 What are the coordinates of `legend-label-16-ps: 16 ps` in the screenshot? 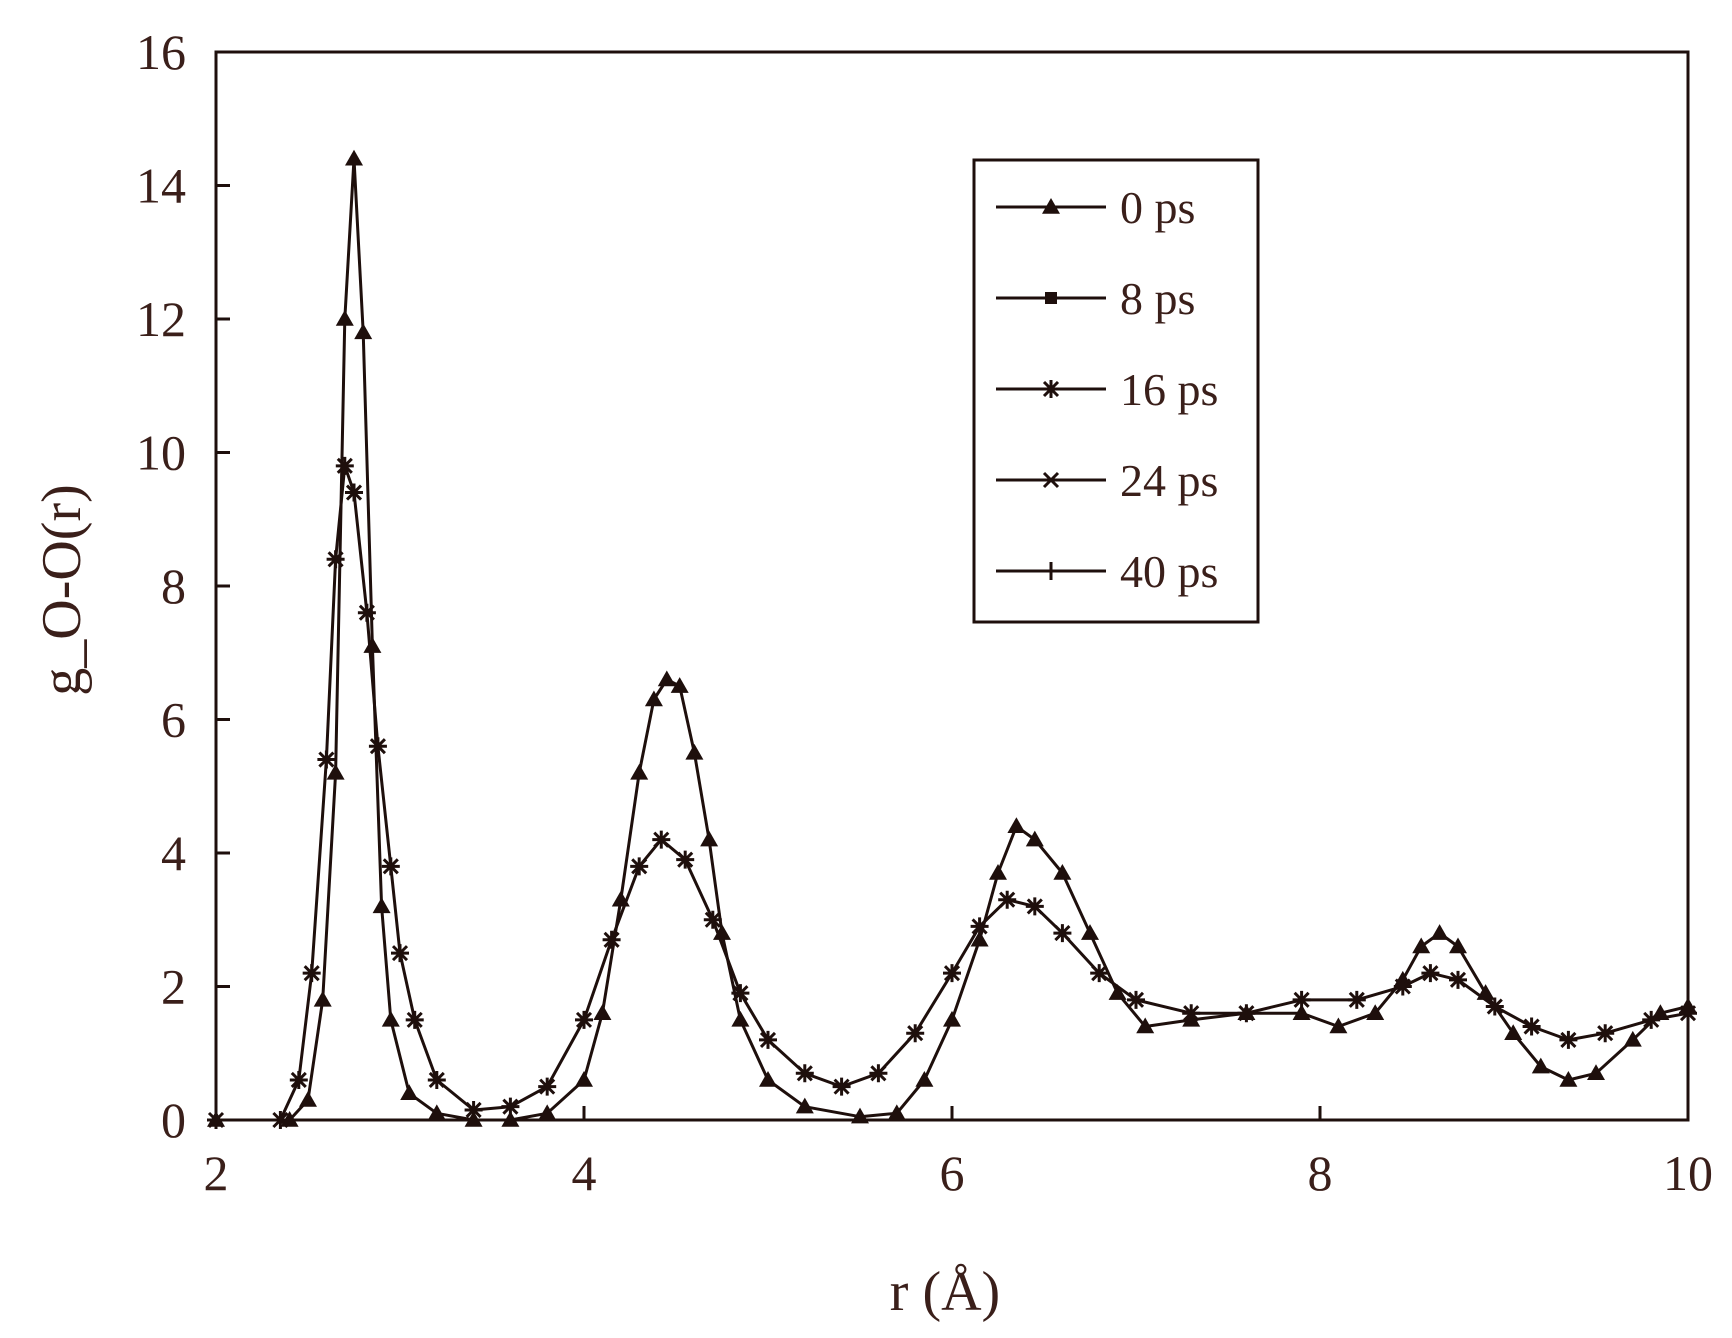 It's located at (1169, 389).